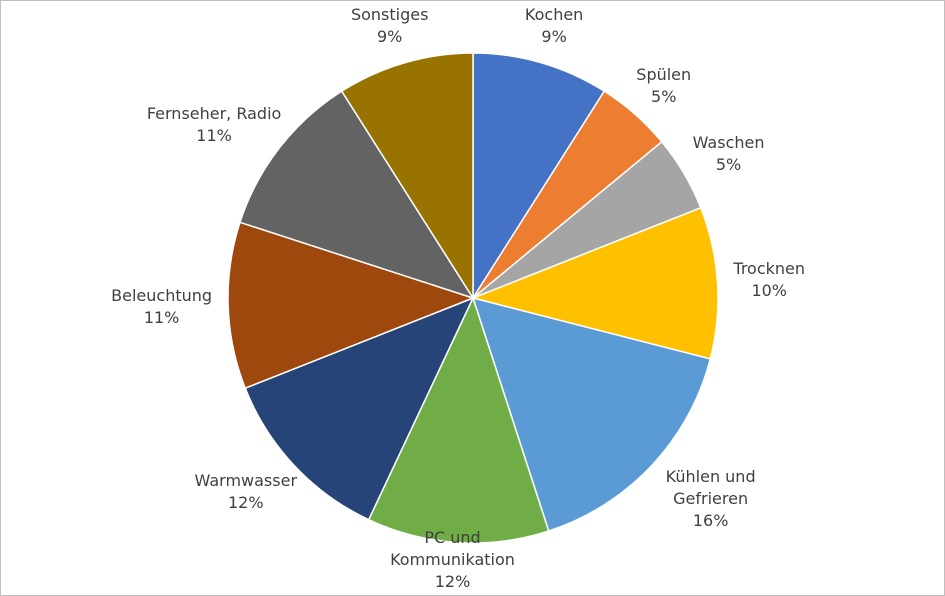  I want to click on category-label: Kochen, so click(554, 15).